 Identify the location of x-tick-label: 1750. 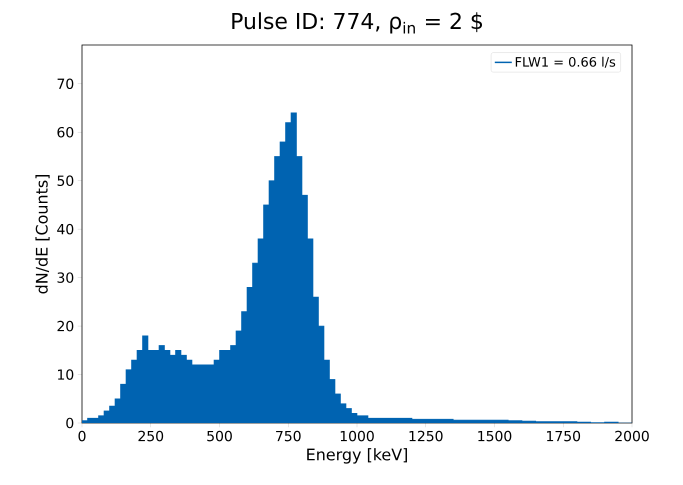
(563, 436).